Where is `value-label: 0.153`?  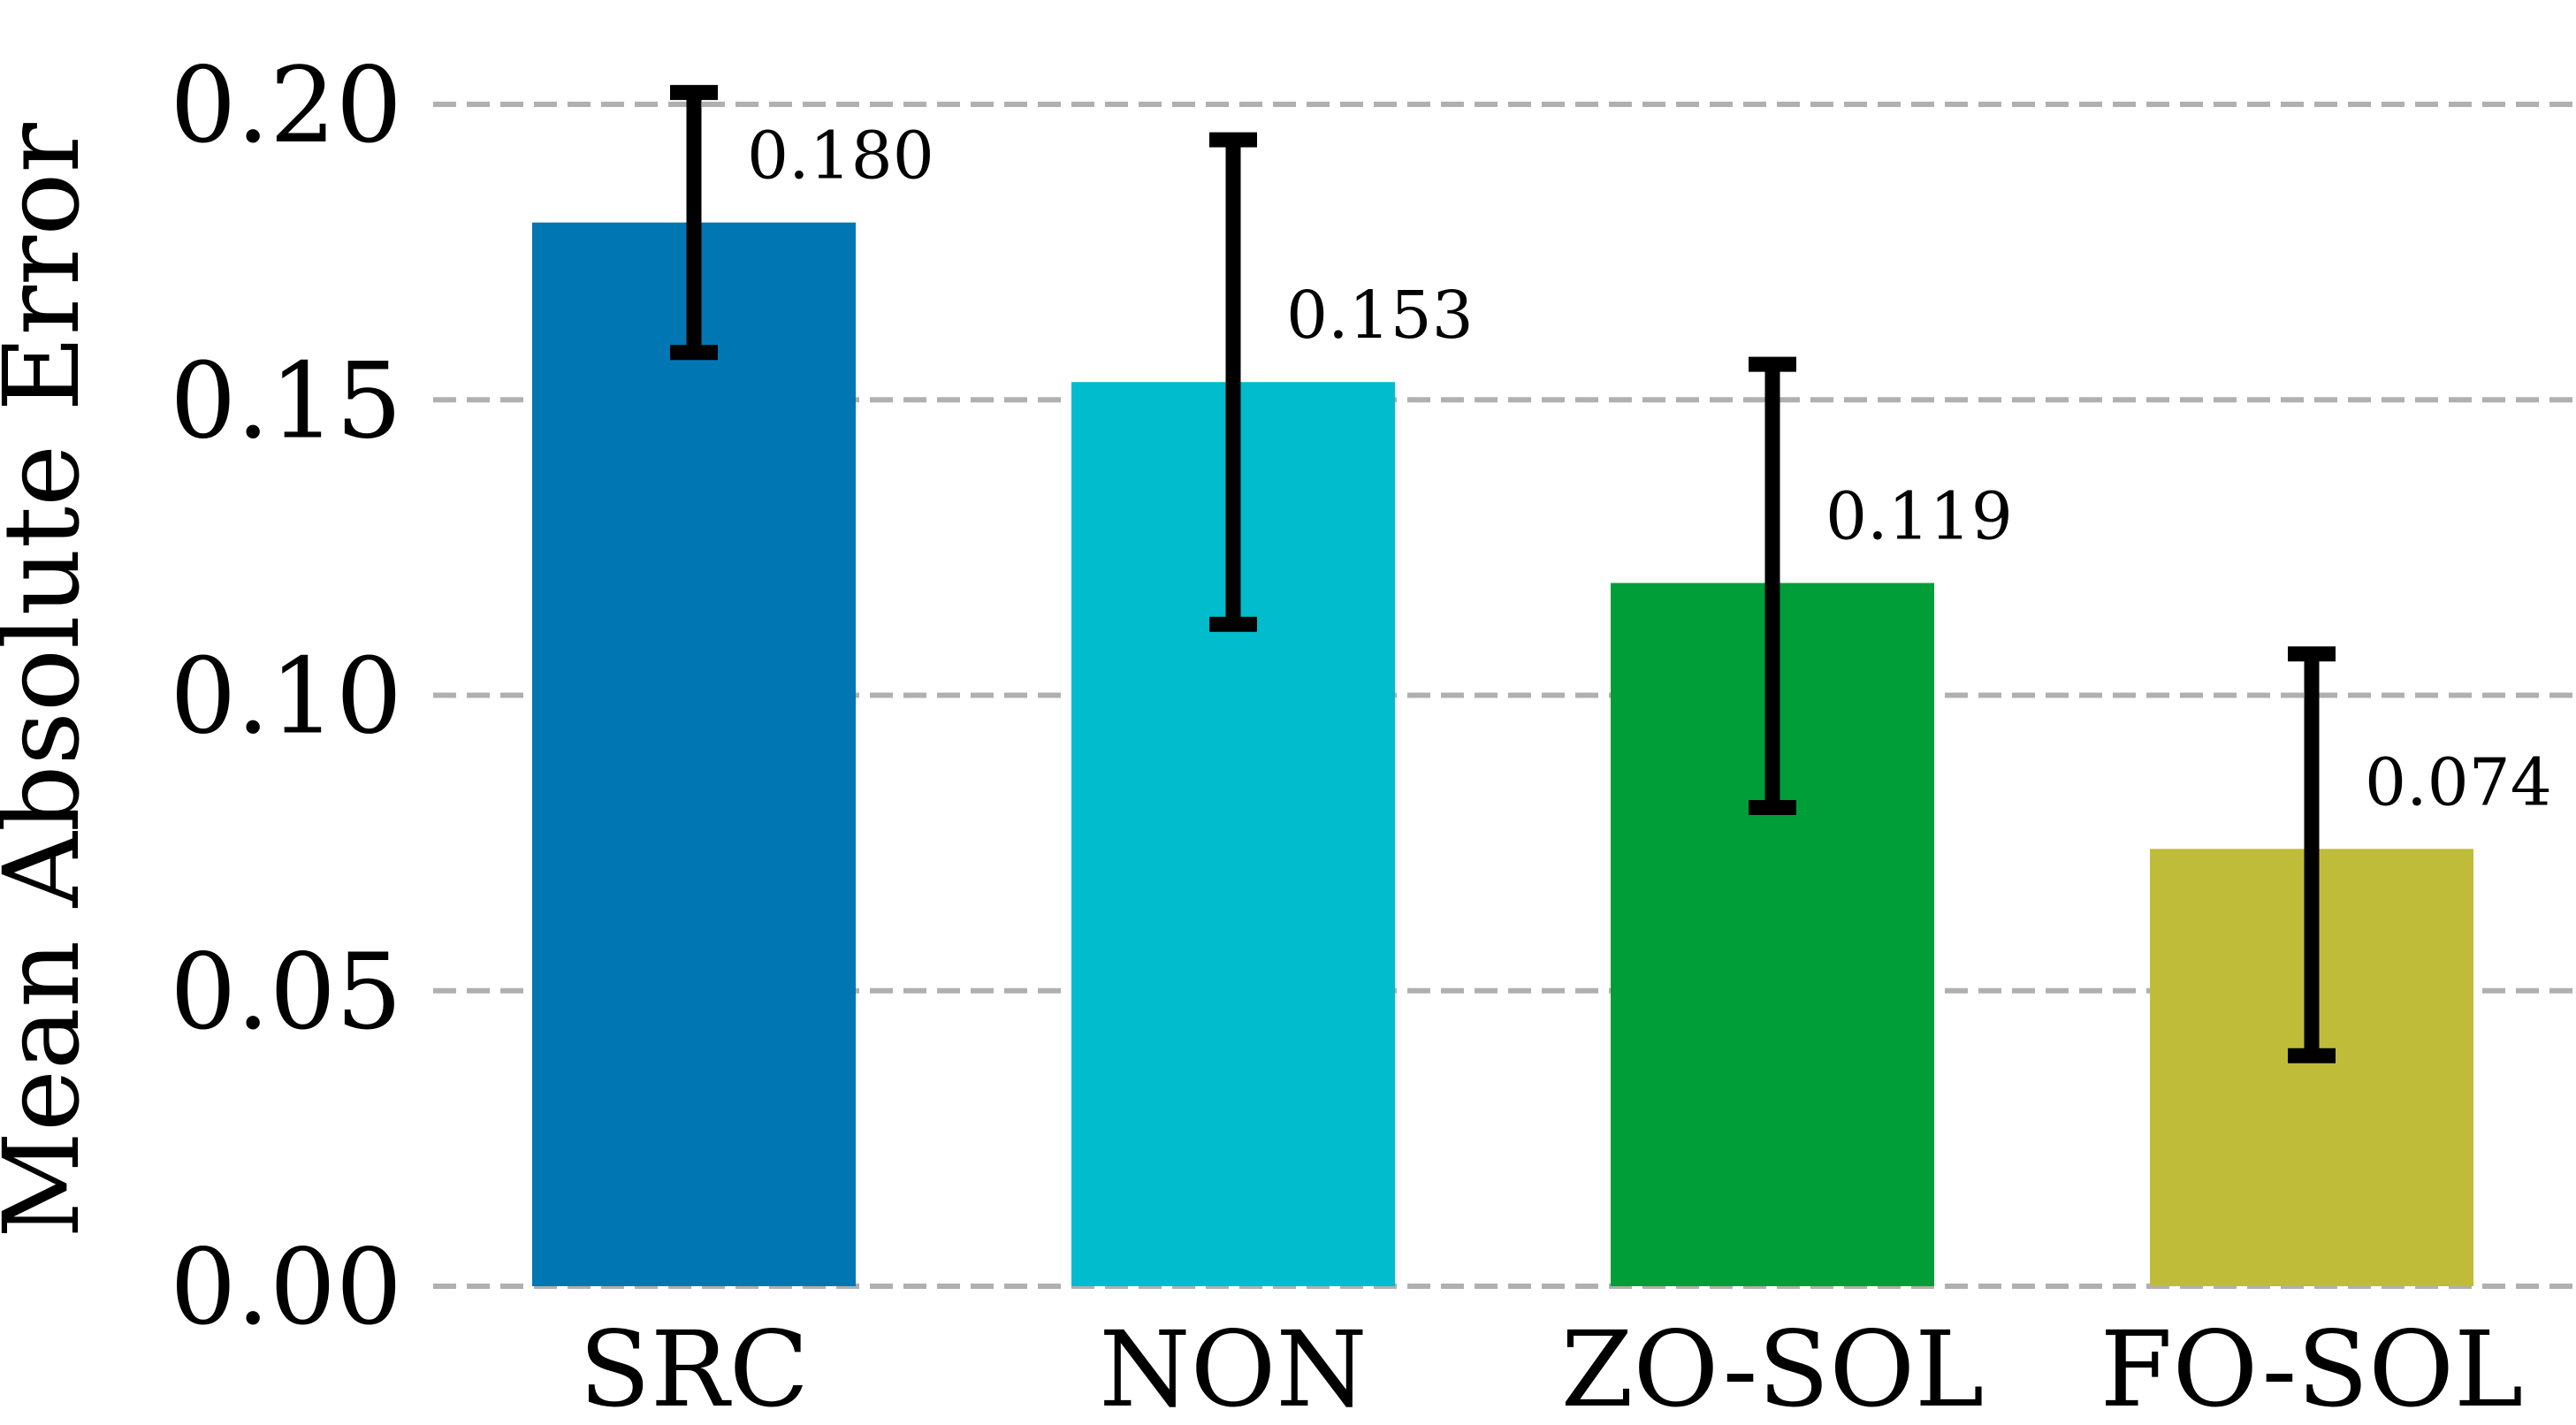
value-label: 0.153 is located at coordinates (1380, 316).